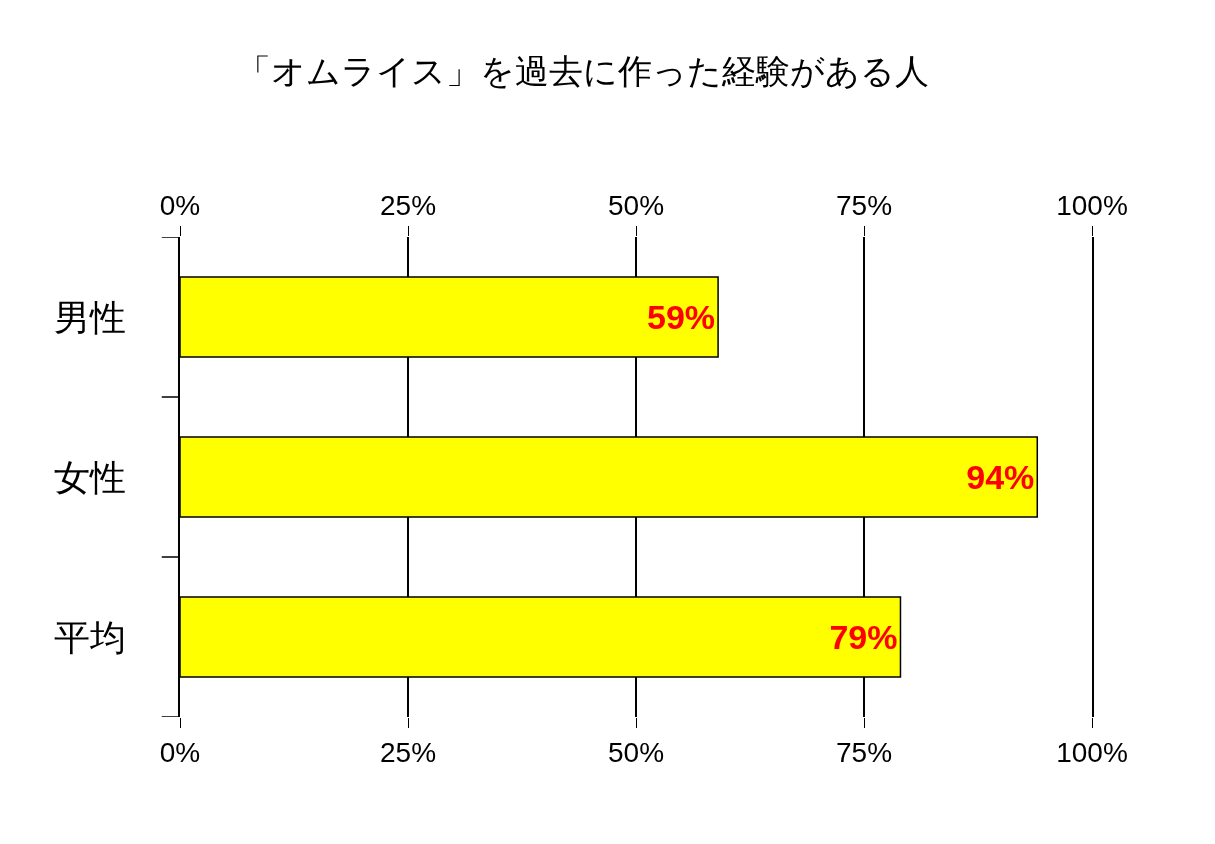 The width and height of the screenshot is (1215, 844). Describe the element at coordinates (681, 317) in the screenshot. I see `data-label: 59%` at that location.